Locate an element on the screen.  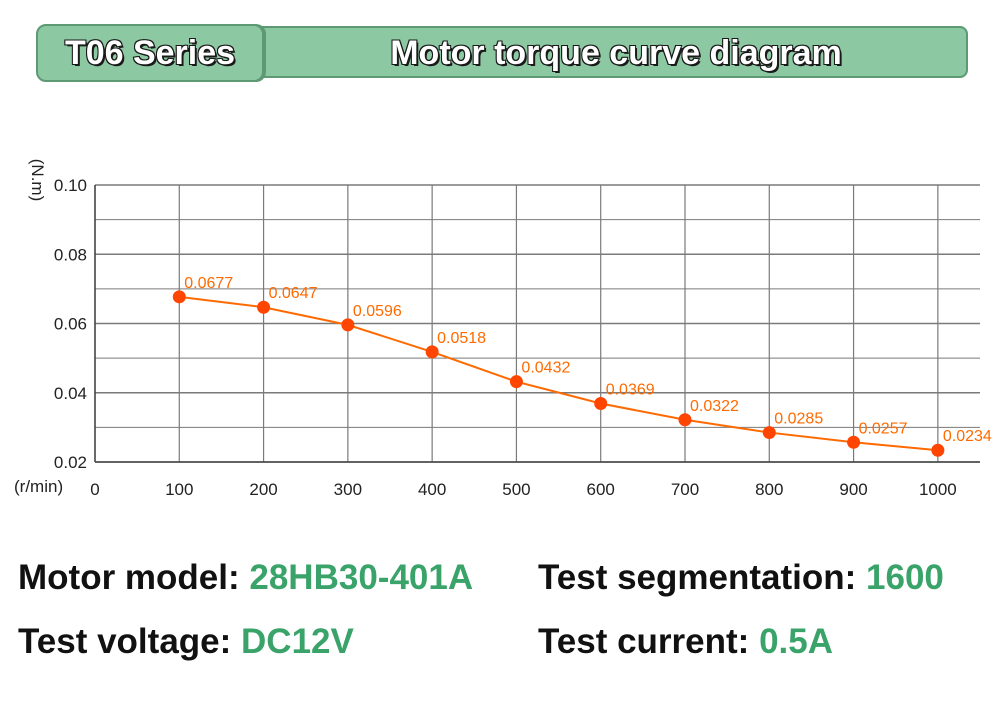
y-tick-label: 0.06 is located at coordinates (70, 324).